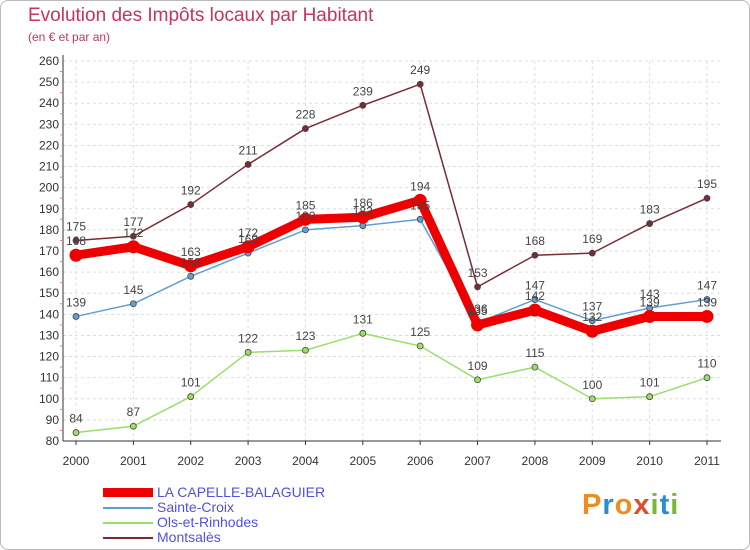  Describe the element at coordinates (592, 461) in the screenshot. I see `x-tick-label: 2009` at that location.